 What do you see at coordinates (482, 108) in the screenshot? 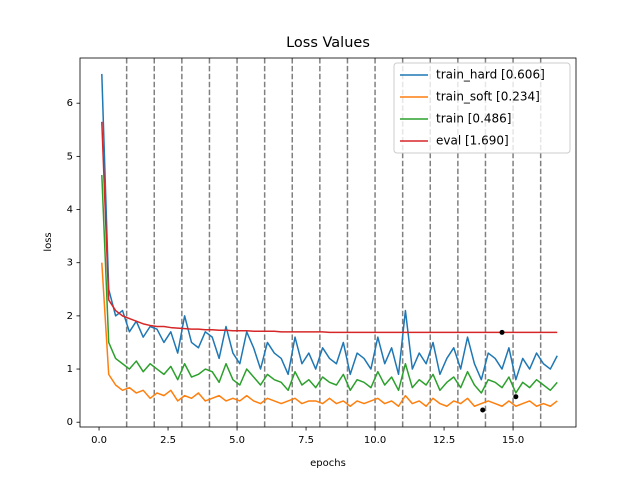
I see `legend-box` at bounding box center [482, 108].